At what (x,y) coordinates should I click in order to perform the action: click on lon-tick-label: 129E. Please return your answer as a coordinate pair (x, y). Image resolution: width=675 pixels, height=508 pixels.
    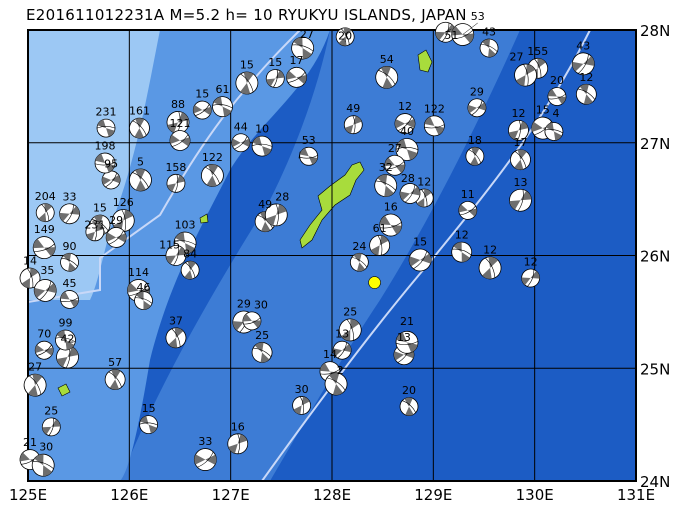
    Looking at the image, I should click on (433, 495).